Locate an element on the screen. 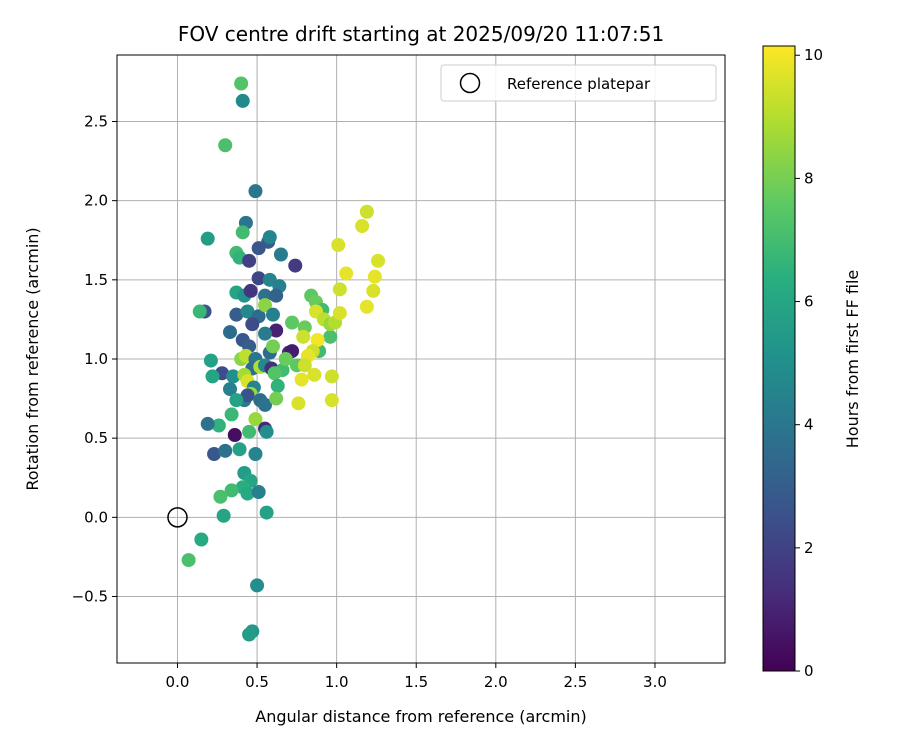 The width and height of the screenshot is (900, 750). y-tick-label: 2.5 is located at coordinates (96, 122).